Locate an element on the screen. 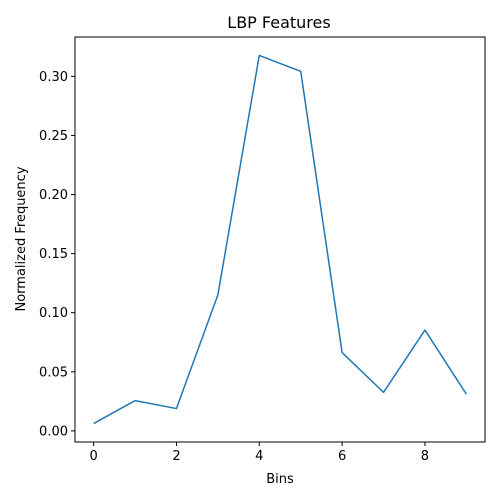  y-tick-label: 0.00 is located at coordinates (53, 431).